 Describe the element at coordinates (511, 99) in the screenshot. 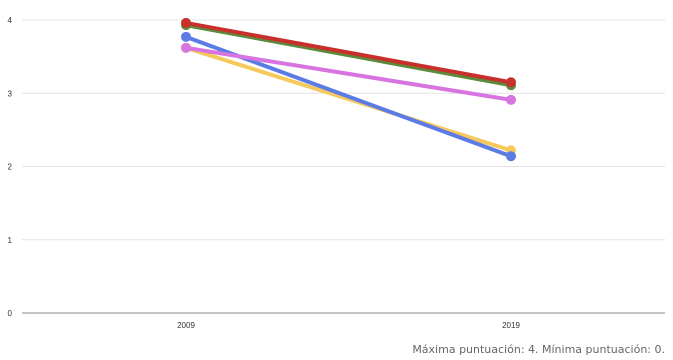

I see `series-3-point-2019` at that location.